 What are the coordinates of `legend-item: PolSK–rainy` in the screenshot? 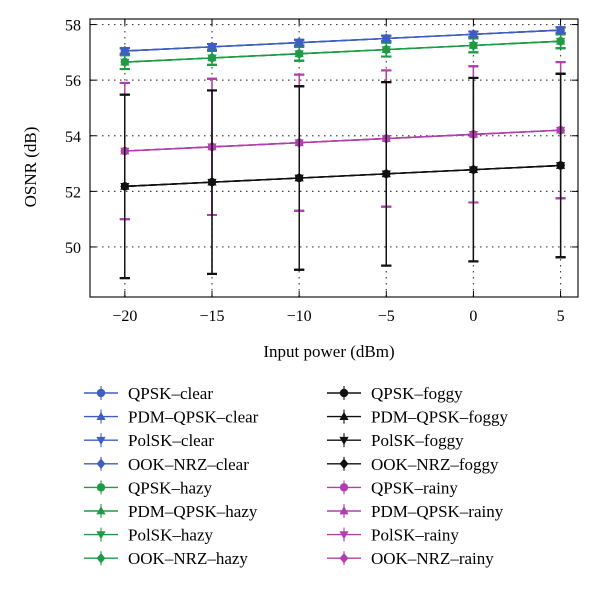 It's located at (393, 535).